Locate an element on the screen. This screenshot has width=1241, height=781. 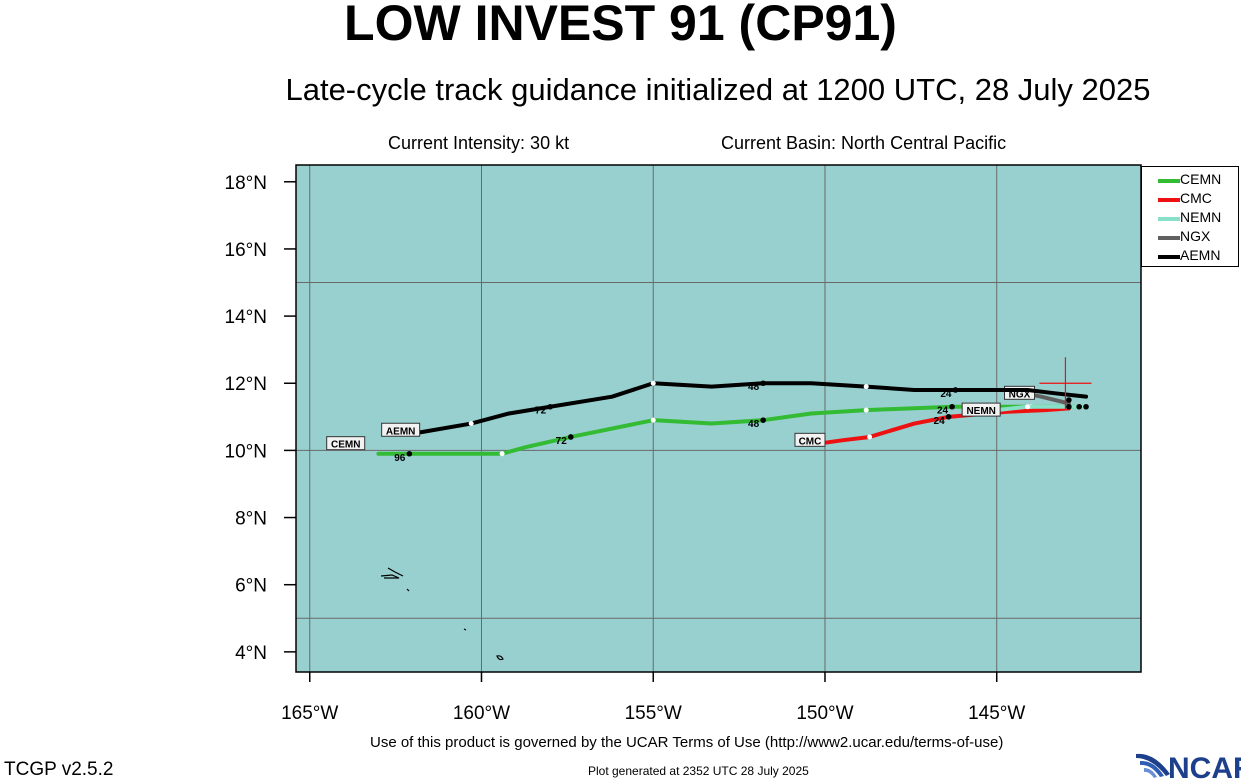
tick-label-lat: 4°N is located at coordinates (251, 653).